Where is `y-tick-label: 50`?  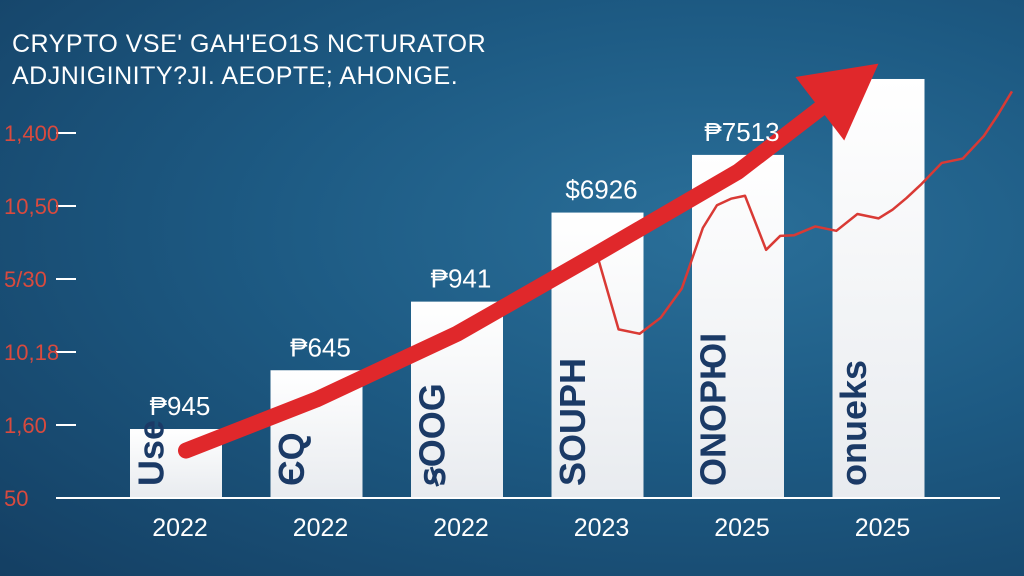
y-tick-label: 50 is located at coordinates (16, 498).